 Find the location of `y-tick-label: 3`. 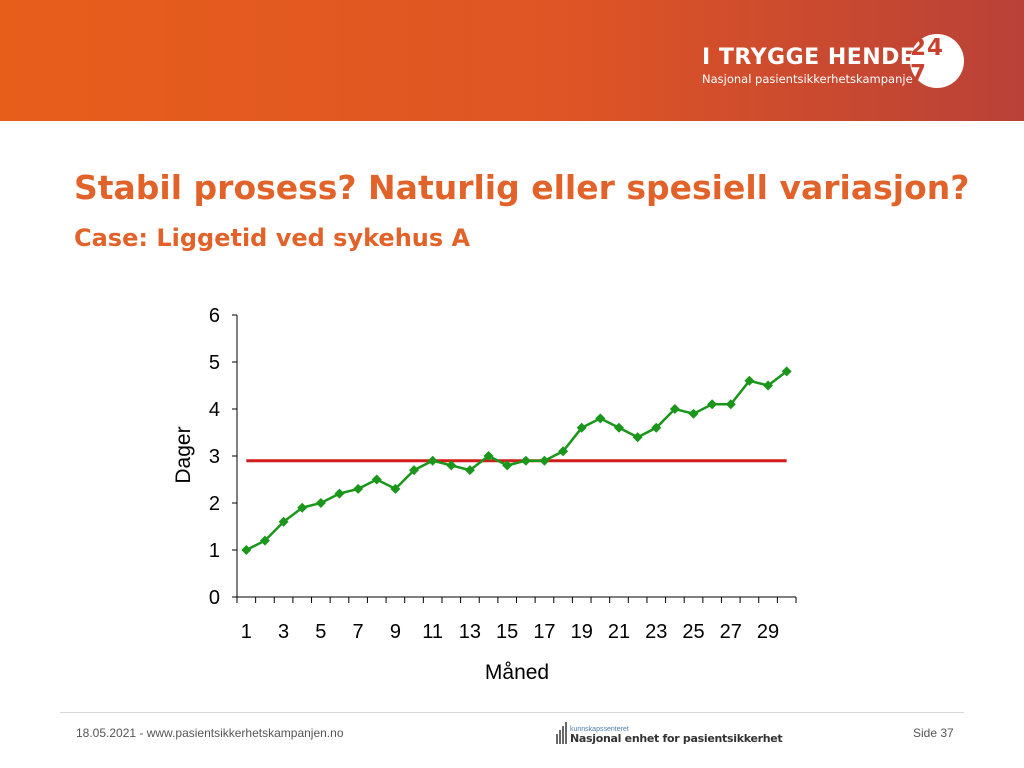

y-tick-label: 3 is located at coordinates (214, 457).